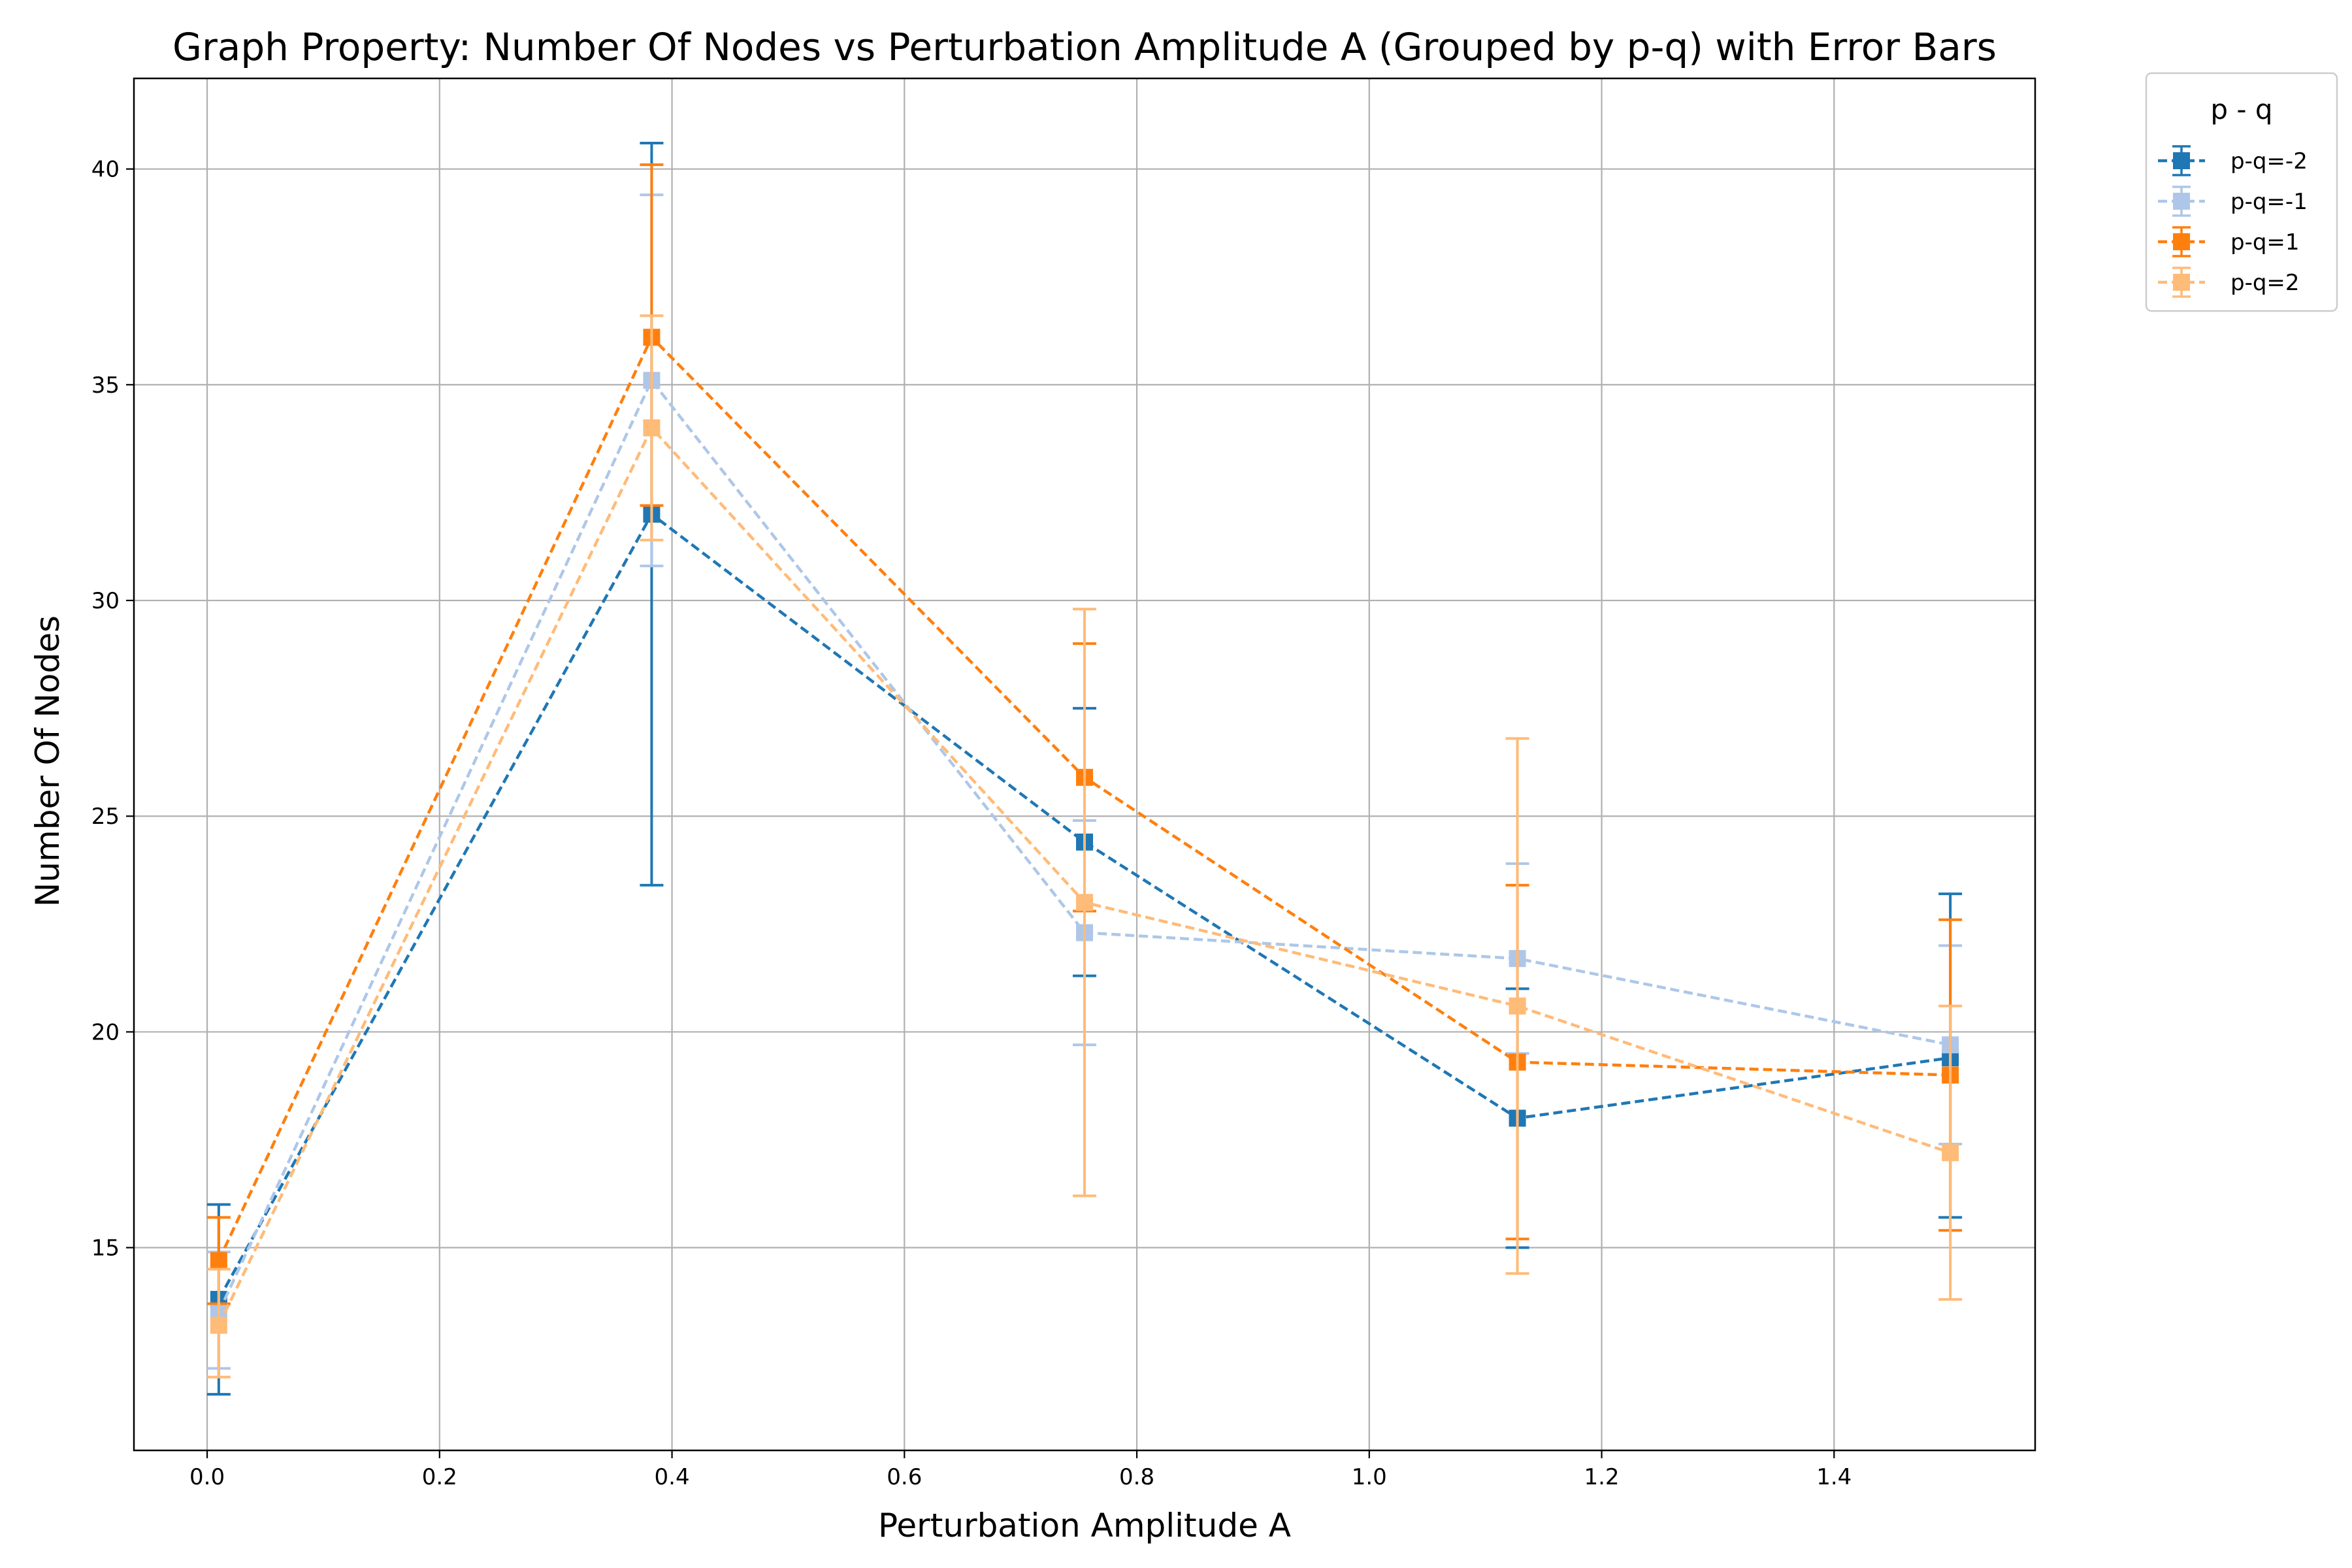 The image size is (2352, 1568). I want to click on x-tick-label: 0.8, so click(1136, 1477).